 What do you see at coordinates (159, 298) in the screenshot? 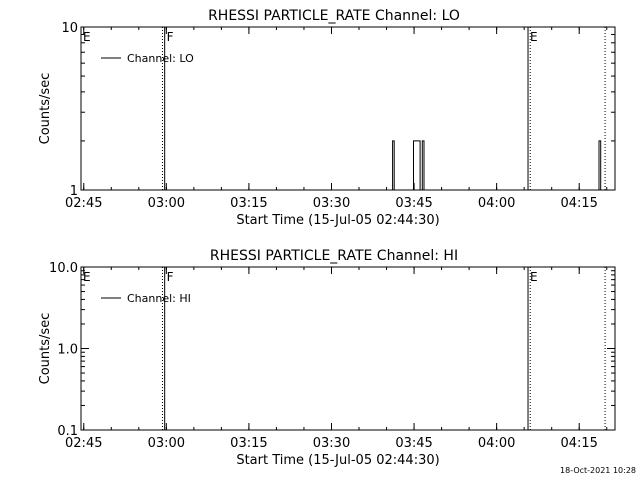
I see `panel-2-legend-label: Channel: HI` at bounding box center [159, 298].